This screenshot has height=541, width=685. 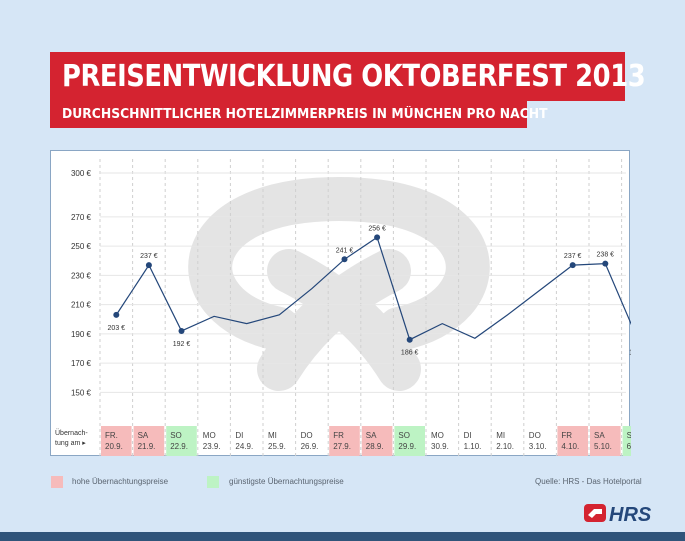 I want to click on date-label: 25.9., so click(x=277, y=446).